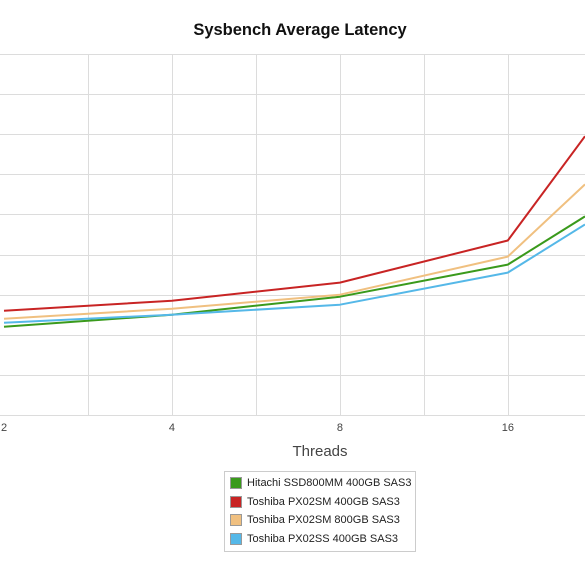  Describe the element at coordinates (323, 501) in the screenshot. I see `legend-label: Toshiba PX02SM 400GB SAS3` at that location.